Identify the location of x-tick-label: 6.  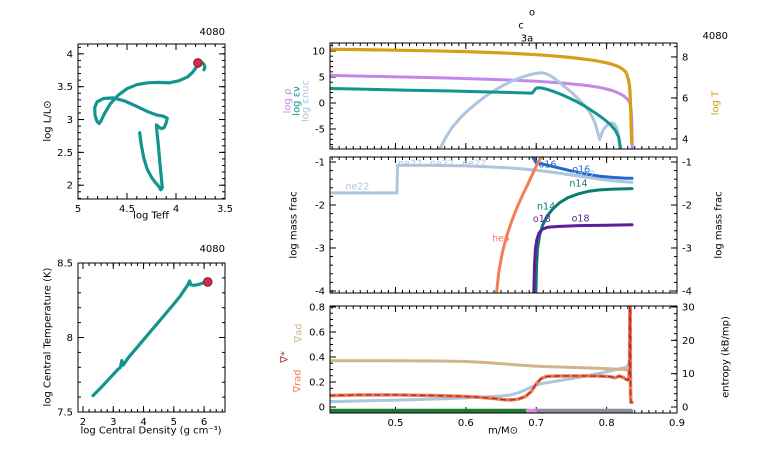
(204, 422).